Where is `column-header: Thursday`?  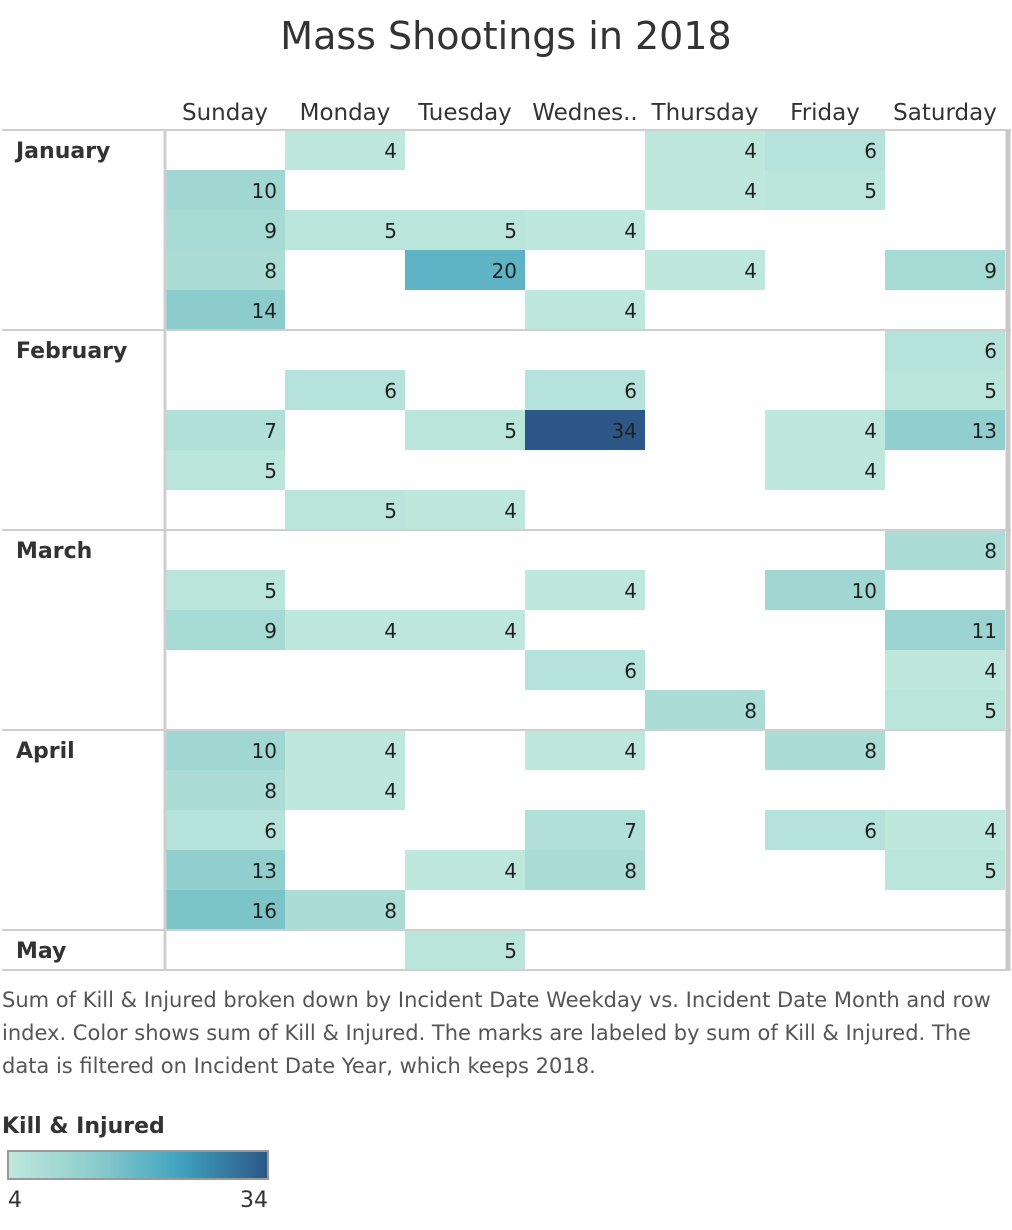 column-header: Thursday is located at coordinates (705, 113).